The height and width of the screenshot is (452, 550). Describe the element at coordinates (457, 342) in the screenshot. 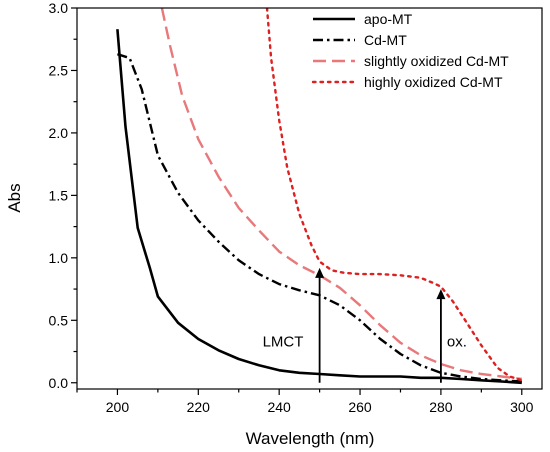

I see `annotation-label-ox: ox.` at that location.